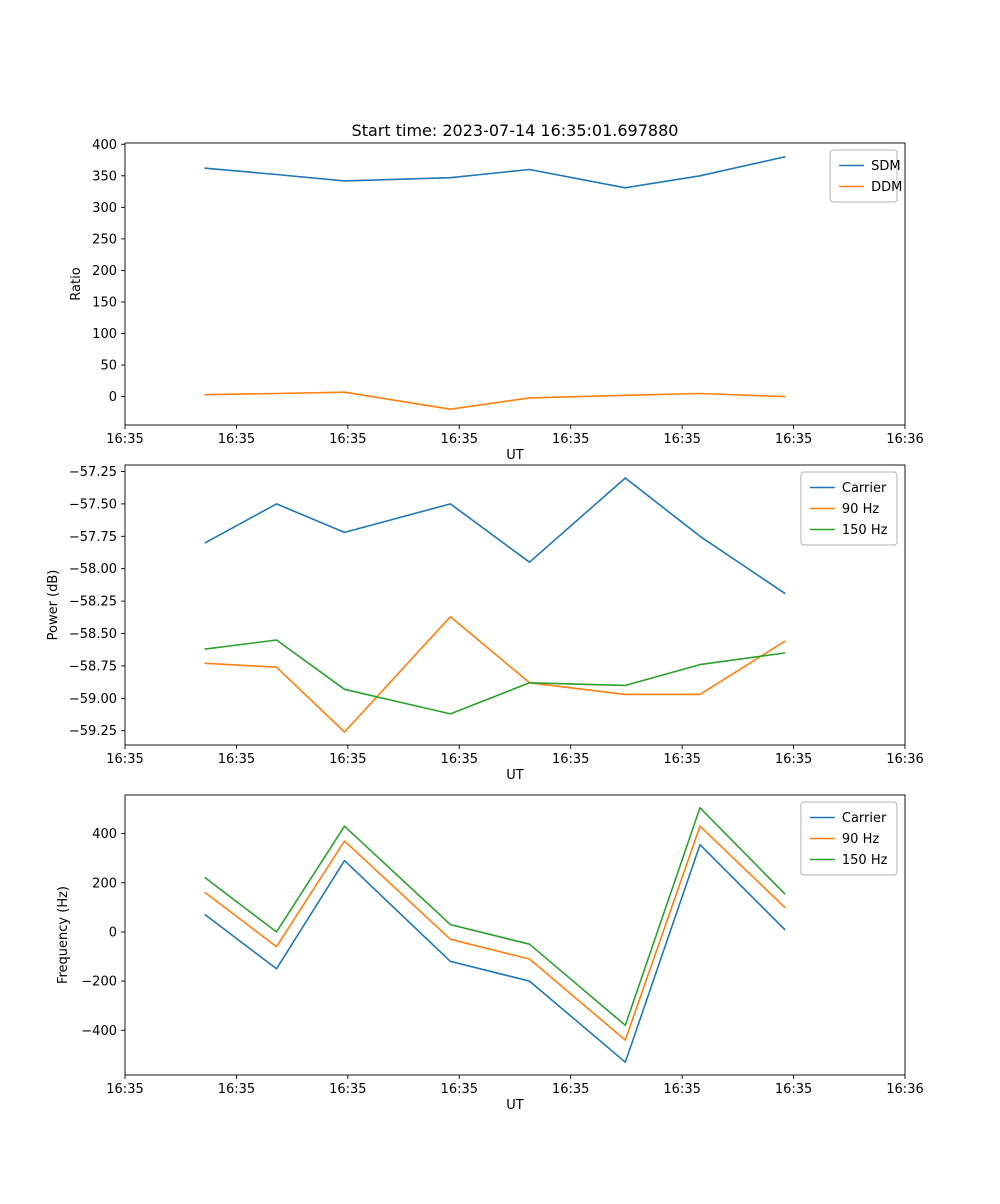 This screenshot has width=1000, height=1204. What do you see at coordinates (515, 775) in the screenshot?
I see `power-db-xlabel: UT` at bounding box center [515, 775].